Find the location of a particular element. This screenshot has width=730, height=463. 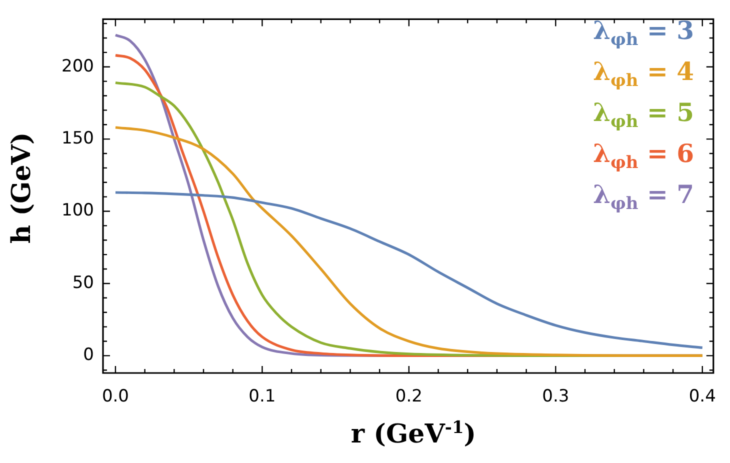

y-tick-label: 0 is located at coordinates (88, 355).